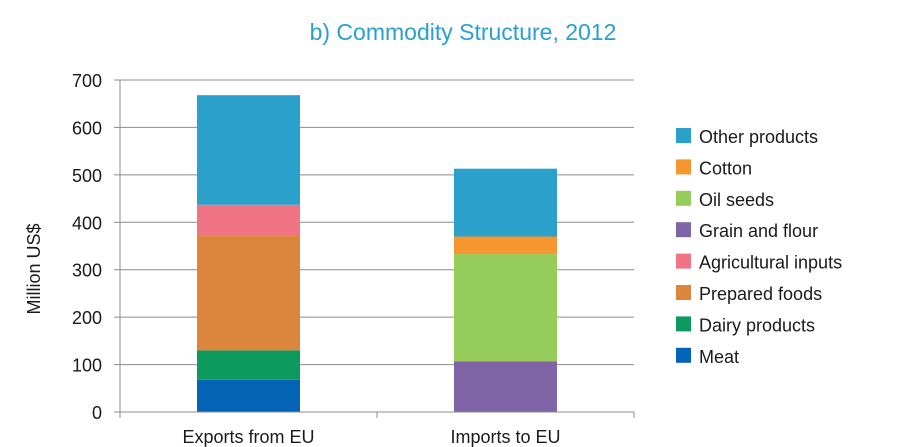 The width and height of the screenshot is (901, 447). Describe the element at coordinates (34, 268) in the screenshot. I see `y-axis-label: Million US$` at that location.